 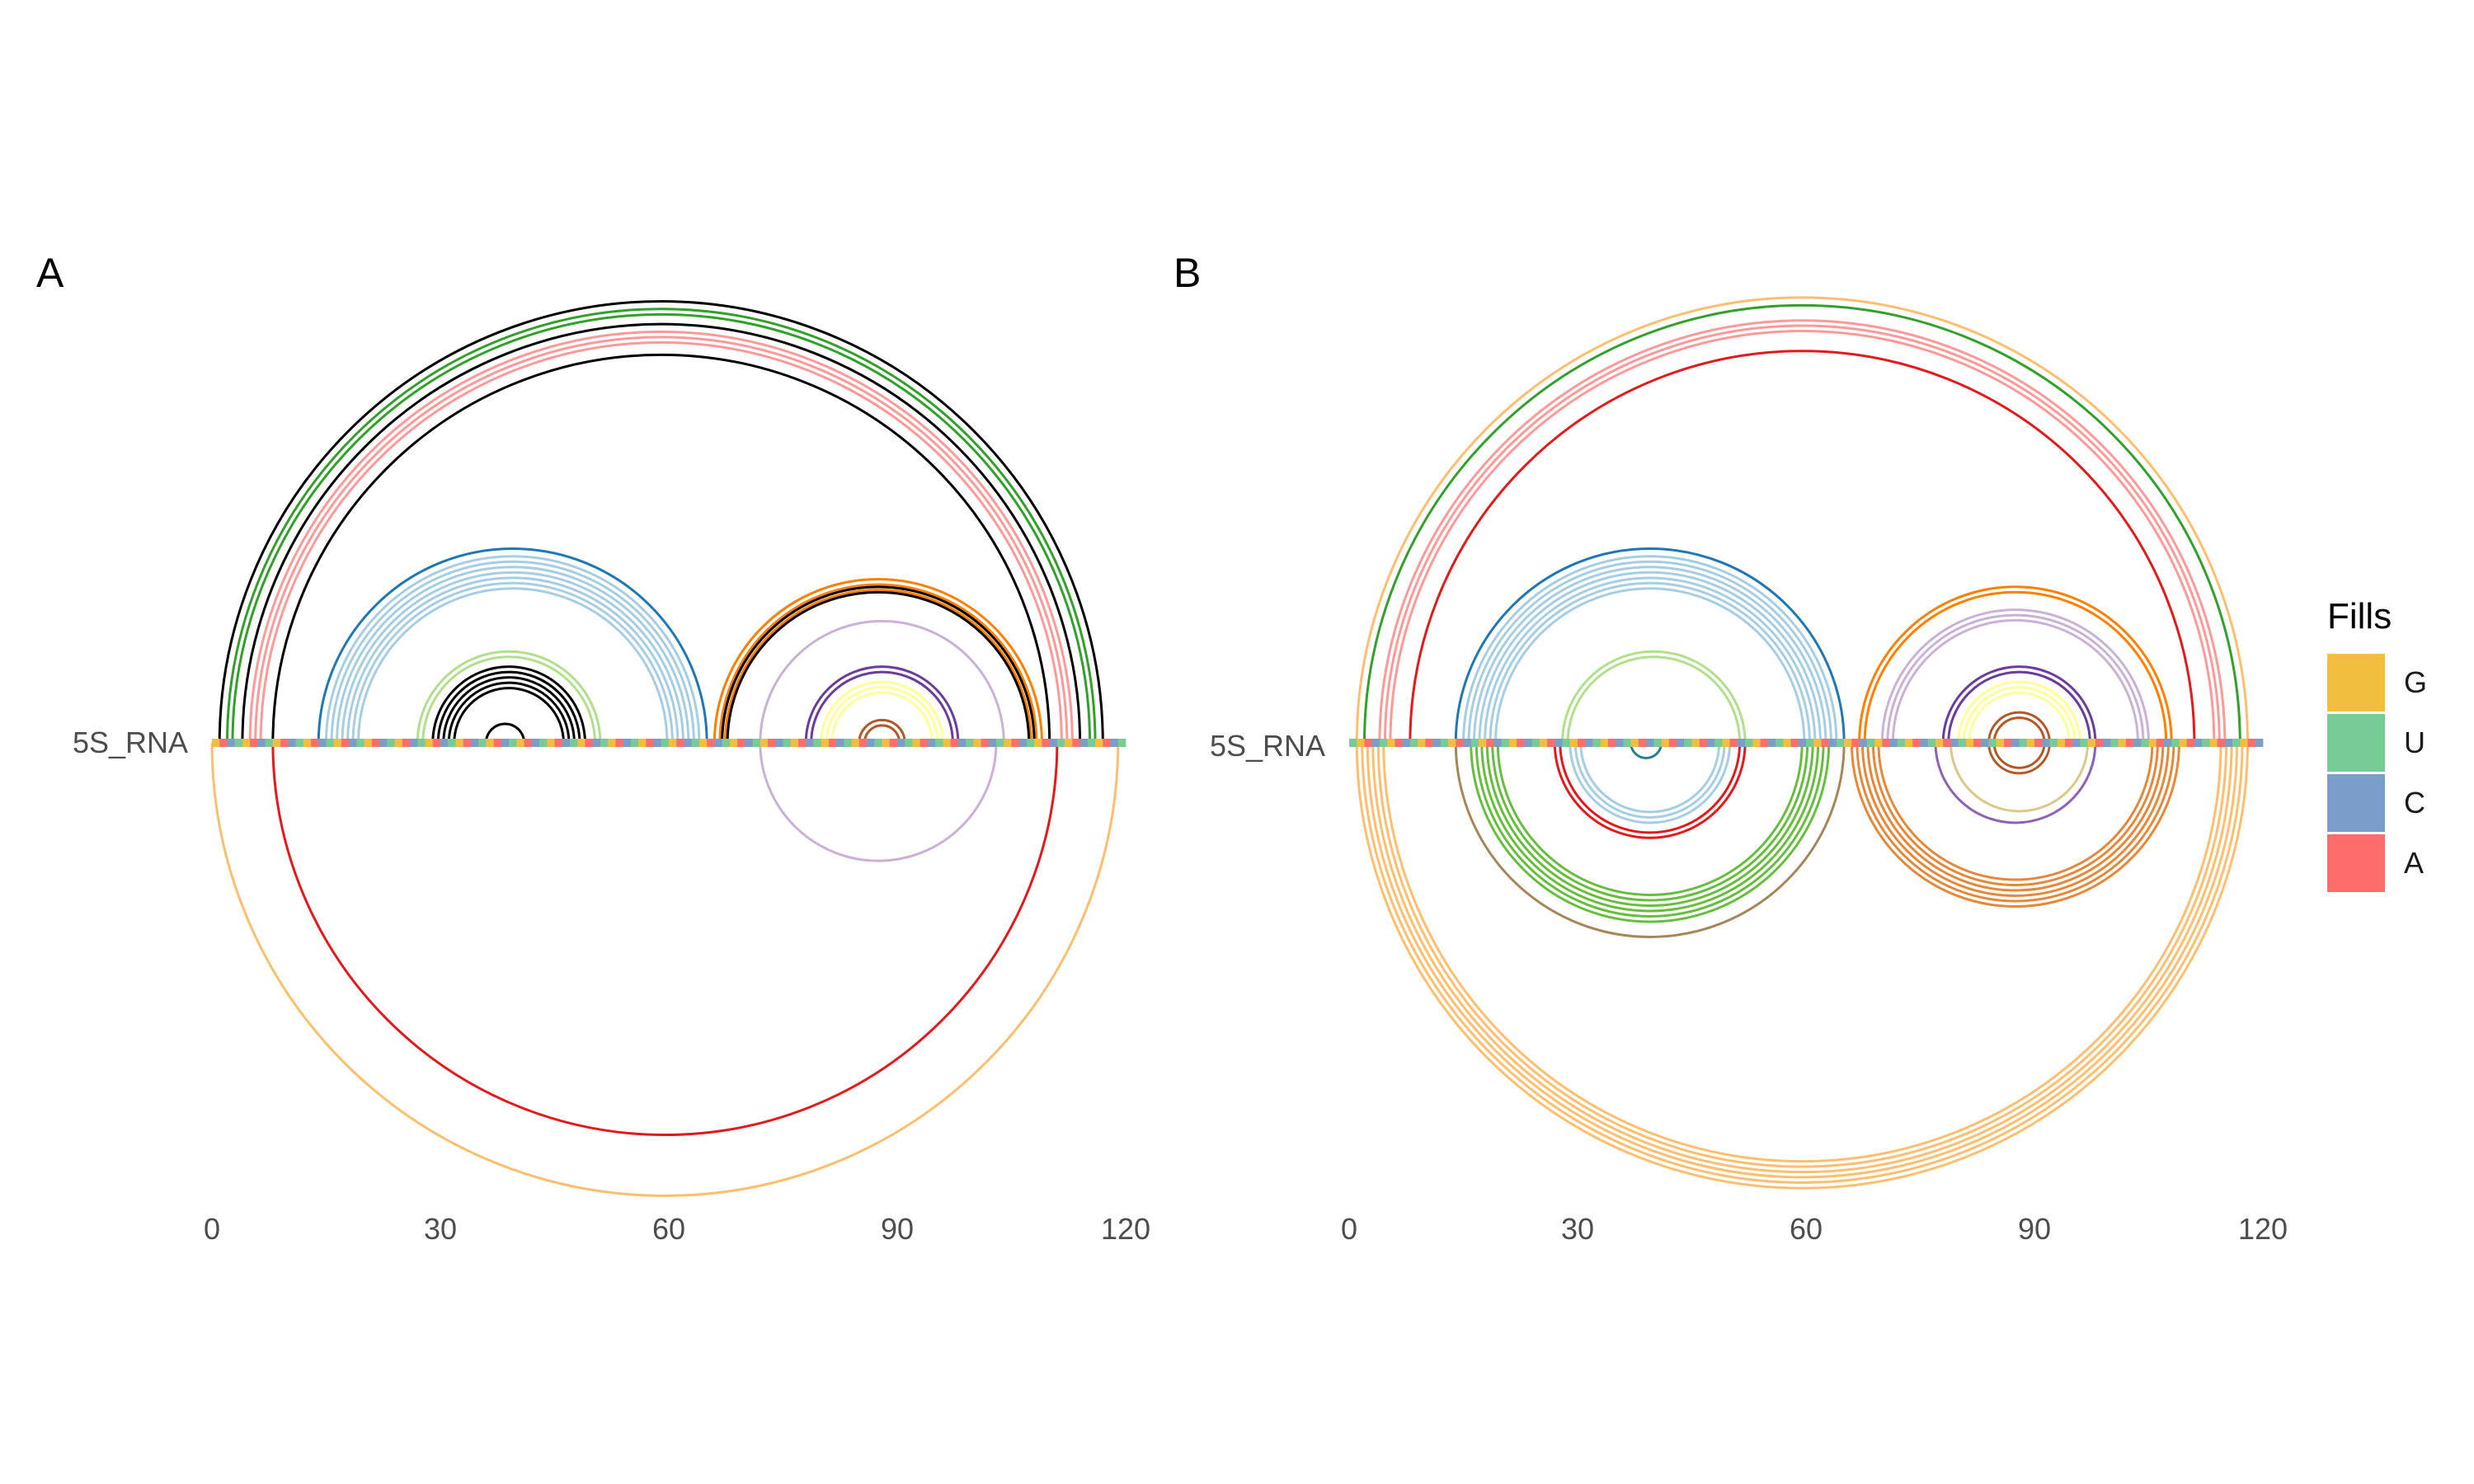 I want to click on fills-legend: Fills G U C A, so click(x=2377, y=744).